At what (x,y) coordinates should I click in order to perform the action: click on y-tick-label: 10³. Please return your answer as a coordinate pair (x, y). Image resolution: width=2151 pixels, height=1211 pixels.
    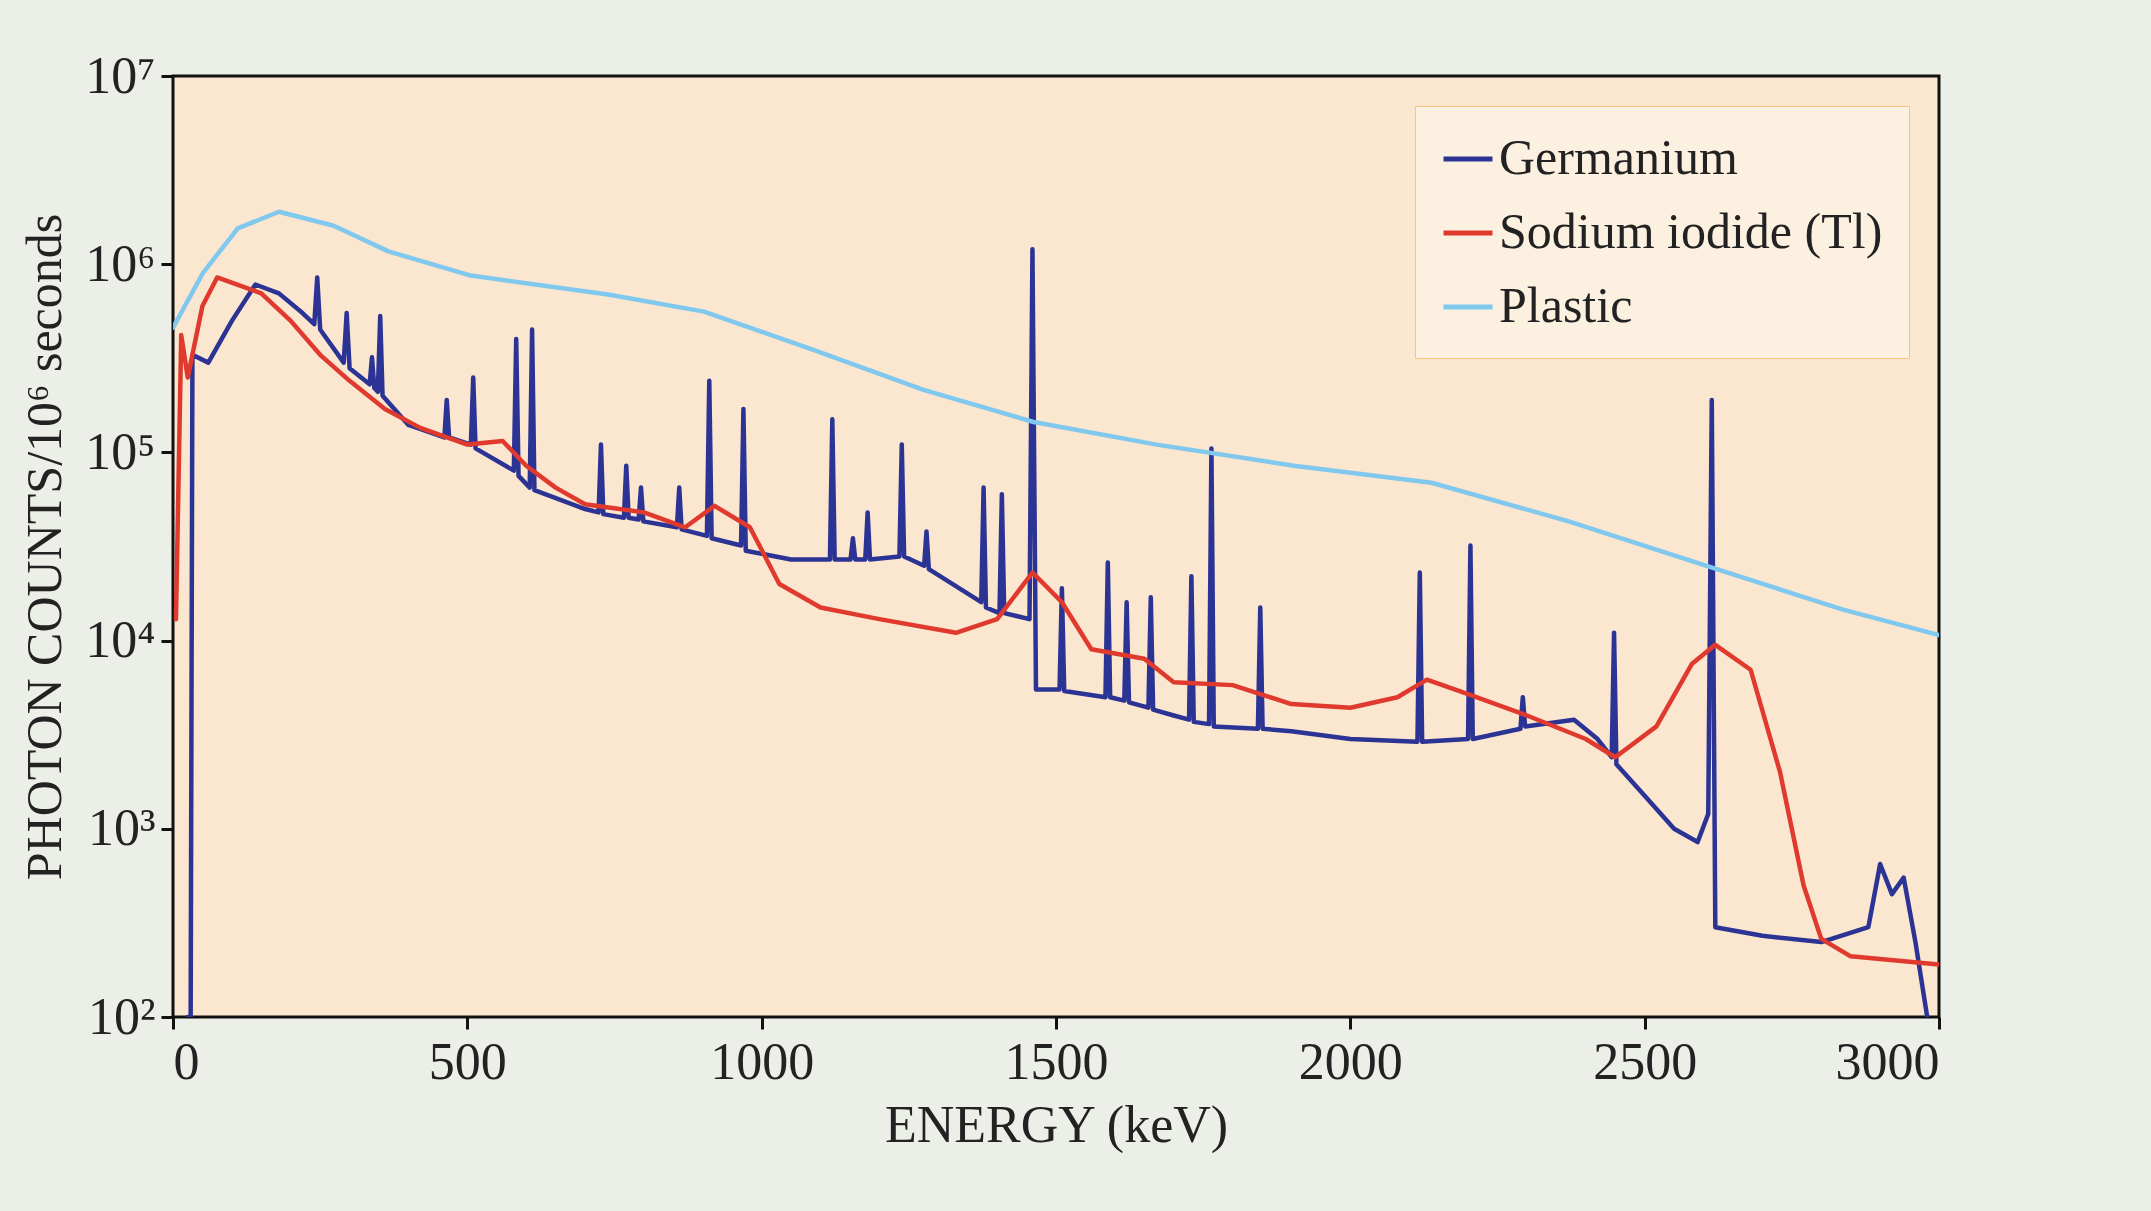
    Looking at the image, I should click on (121, 828).